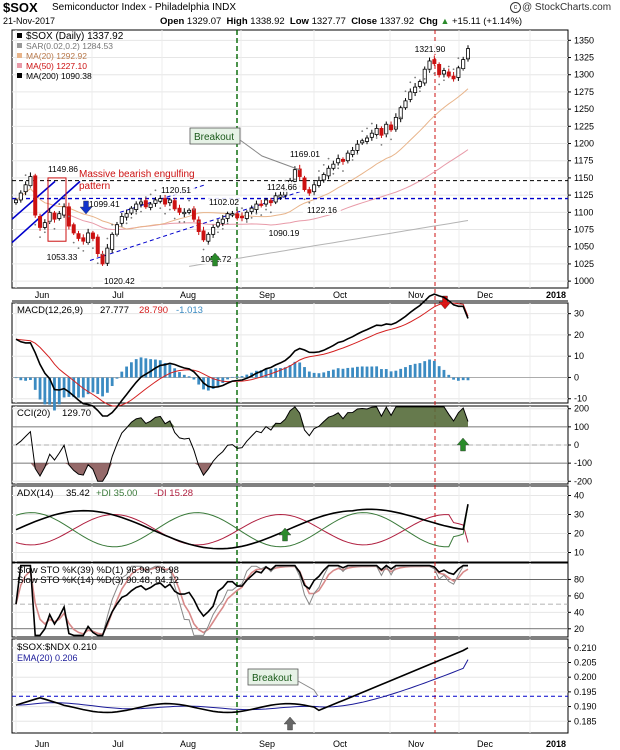 Image resolution: width=620 pixels, height=750 pixels. Describe the element at coordinates (584, 75) in the screenshot. I see `price-y-tick-label: 1300` at that location.